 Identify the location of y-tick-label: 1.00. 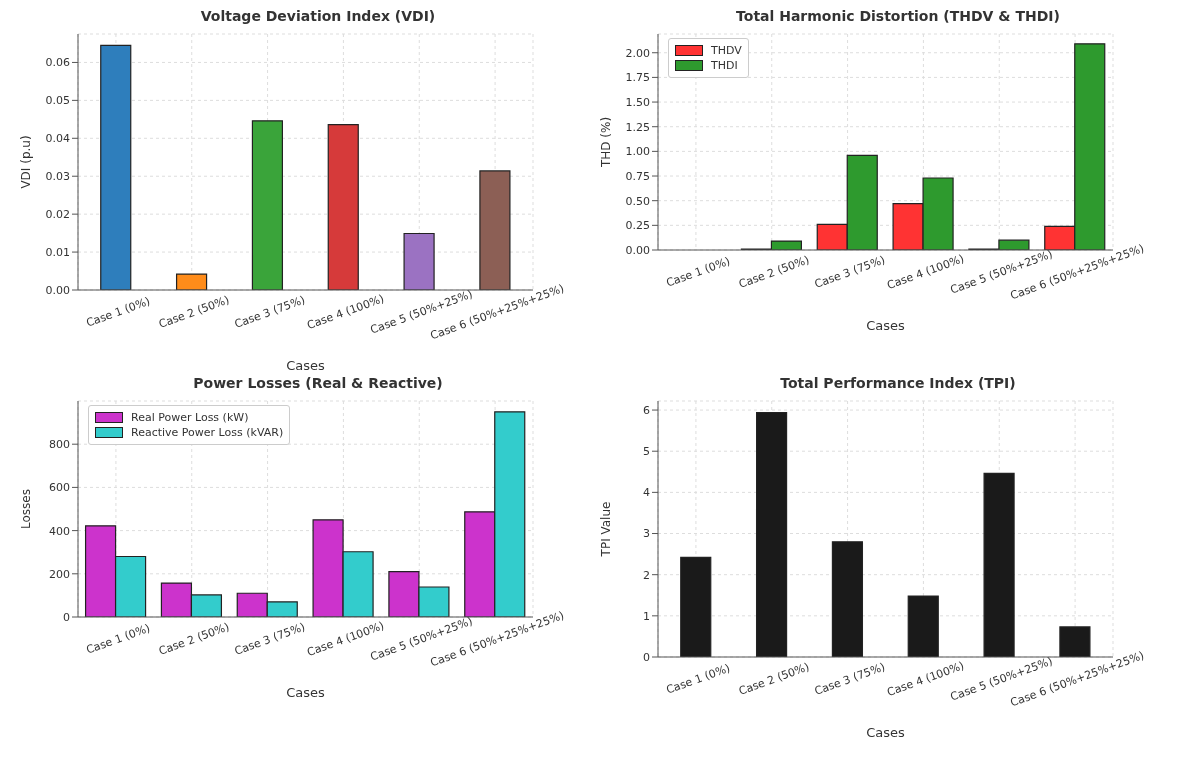
(637, 152).